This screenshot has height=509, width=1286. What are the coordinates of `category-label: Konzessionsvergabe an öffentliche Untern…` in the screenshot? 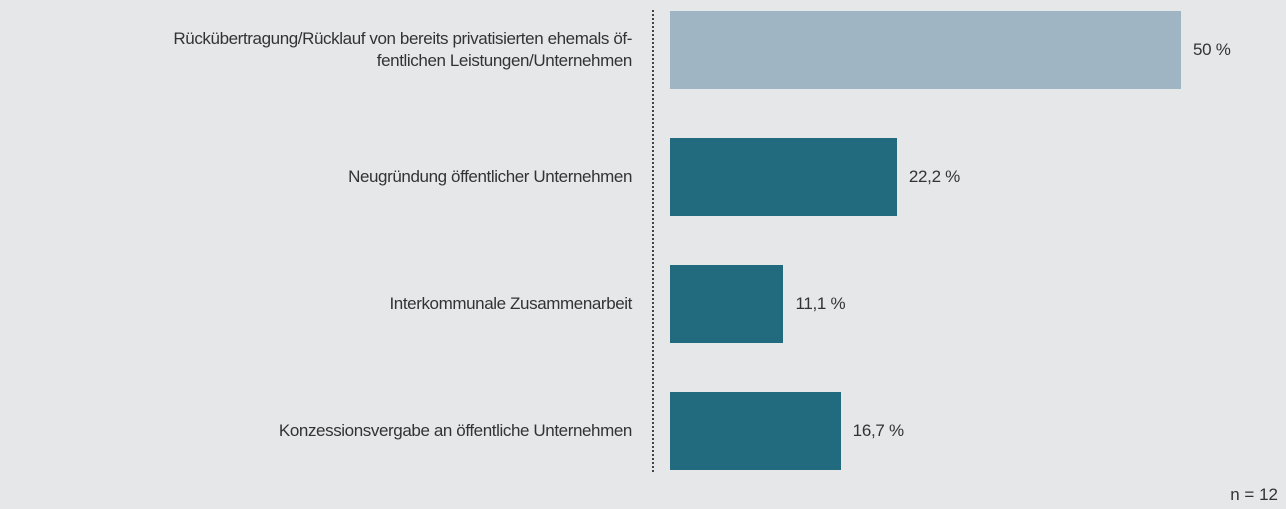 It's located at (455, 430).